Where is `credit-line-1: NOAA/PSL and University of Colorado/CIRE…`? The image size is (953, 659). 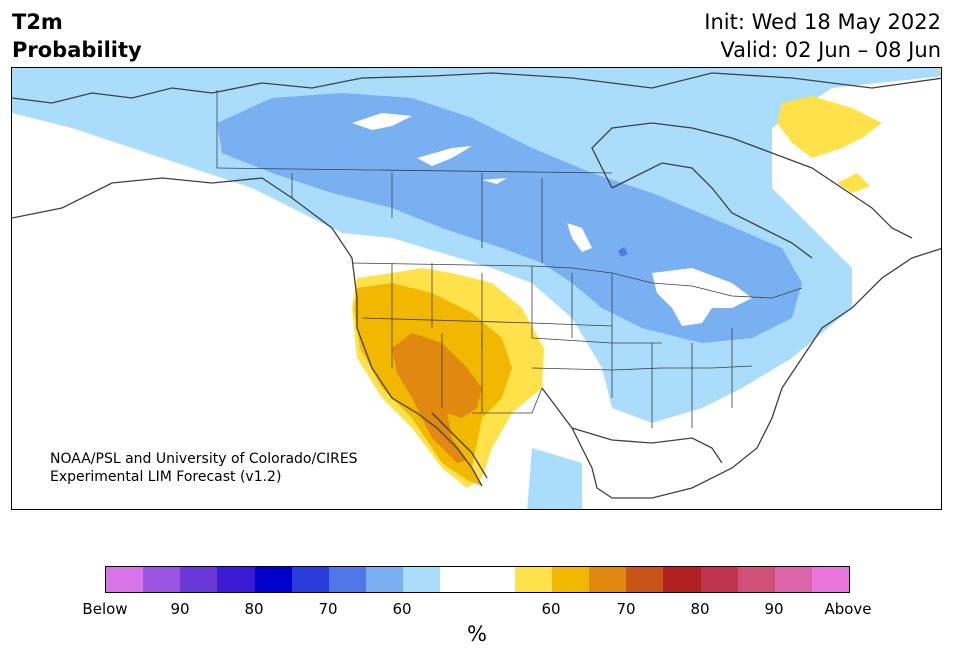 credit-line-1: NOAA/PSL and University of Colorado/CIRE… is located at coordinates (204, 459).